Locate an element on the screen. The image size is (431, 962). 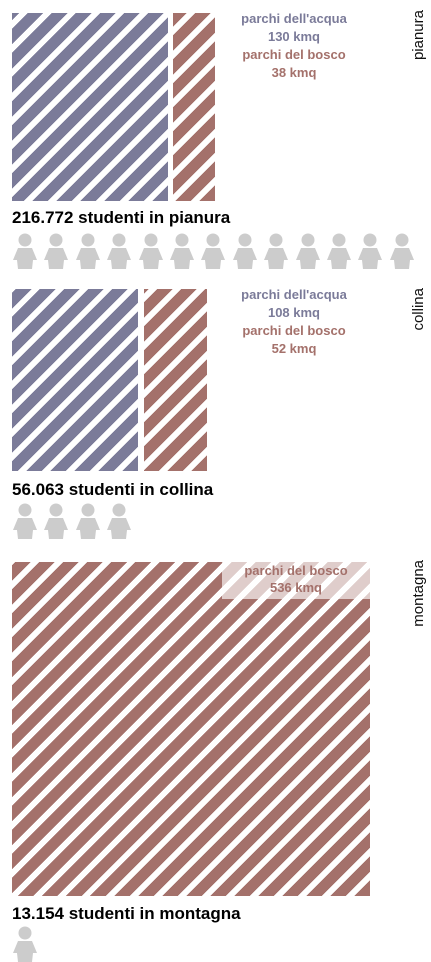
legend-bosco-value: 536 kmq is located at coordinates (296, 587).